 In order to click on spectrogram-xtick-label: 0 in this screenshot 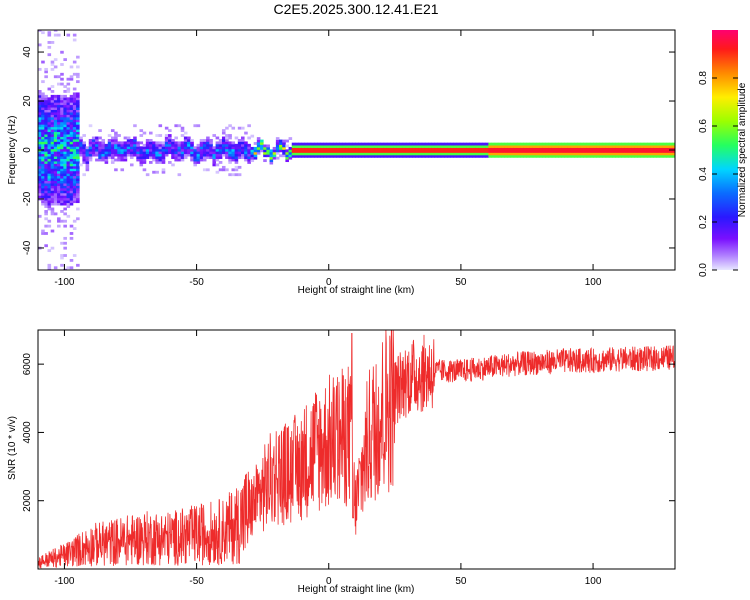, I will do `click(329, 282)`.